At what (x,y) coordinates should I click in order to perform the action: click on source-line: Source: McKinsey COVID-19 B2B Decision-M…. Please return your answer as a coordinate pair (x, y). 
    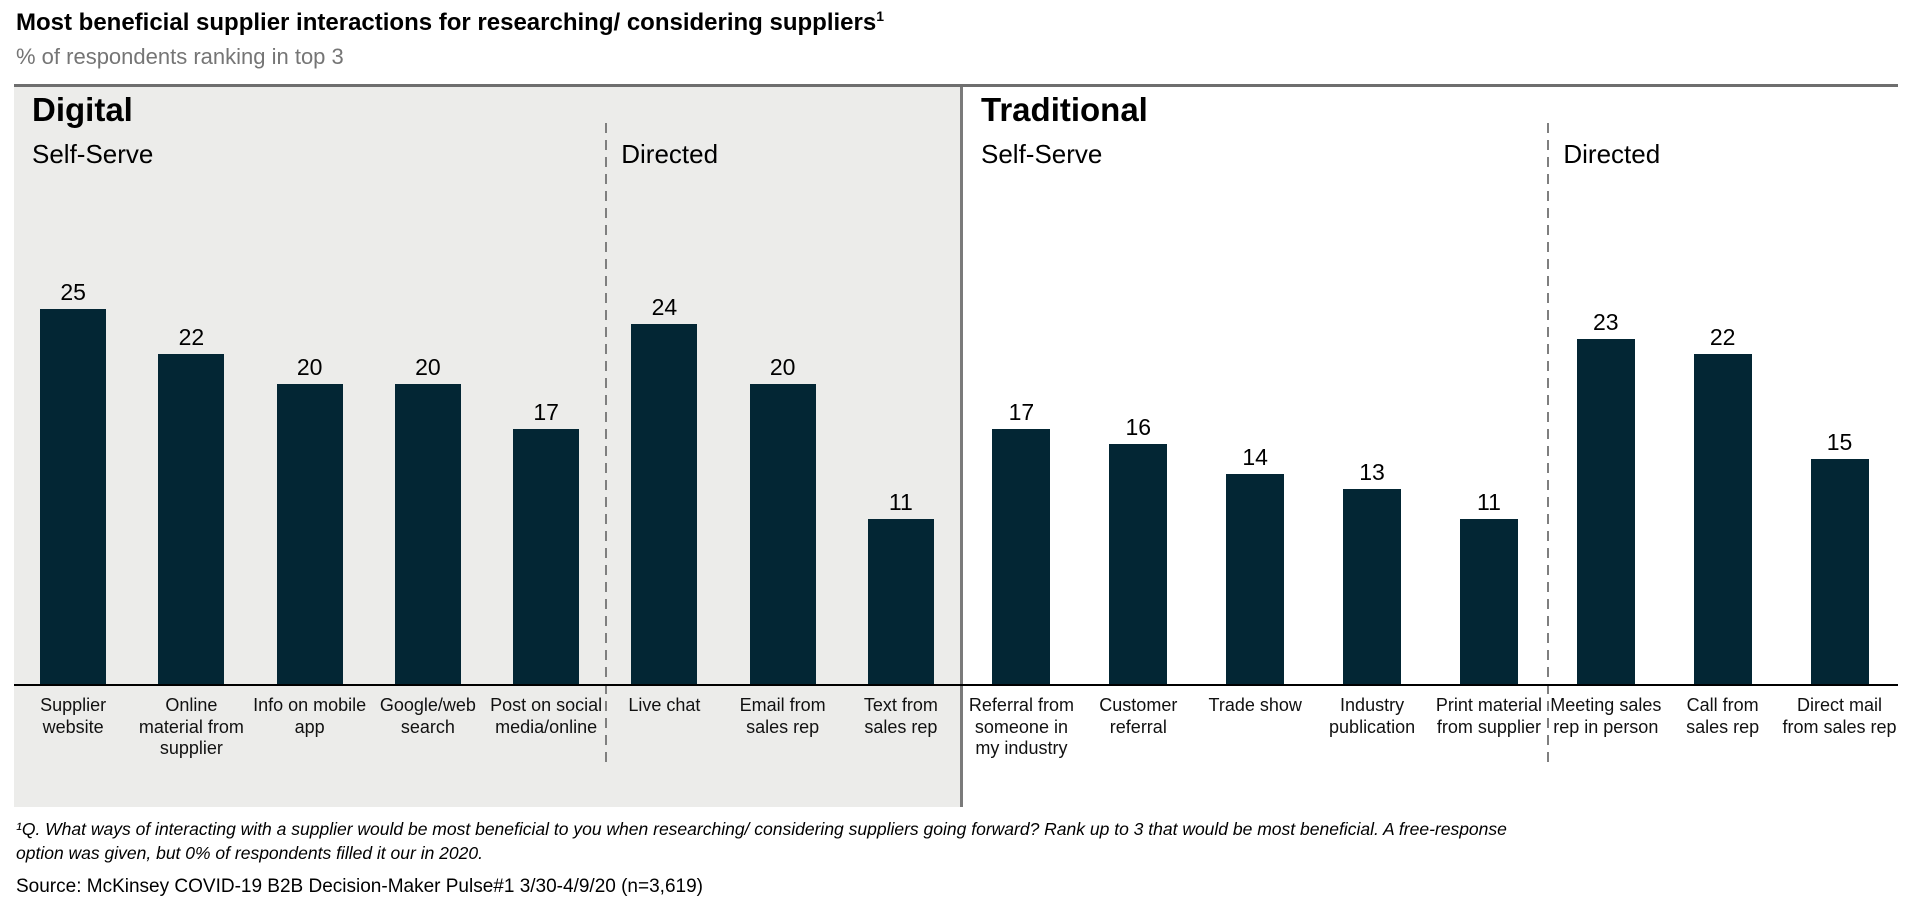
    Looking at the image, I should click on (359, 886).